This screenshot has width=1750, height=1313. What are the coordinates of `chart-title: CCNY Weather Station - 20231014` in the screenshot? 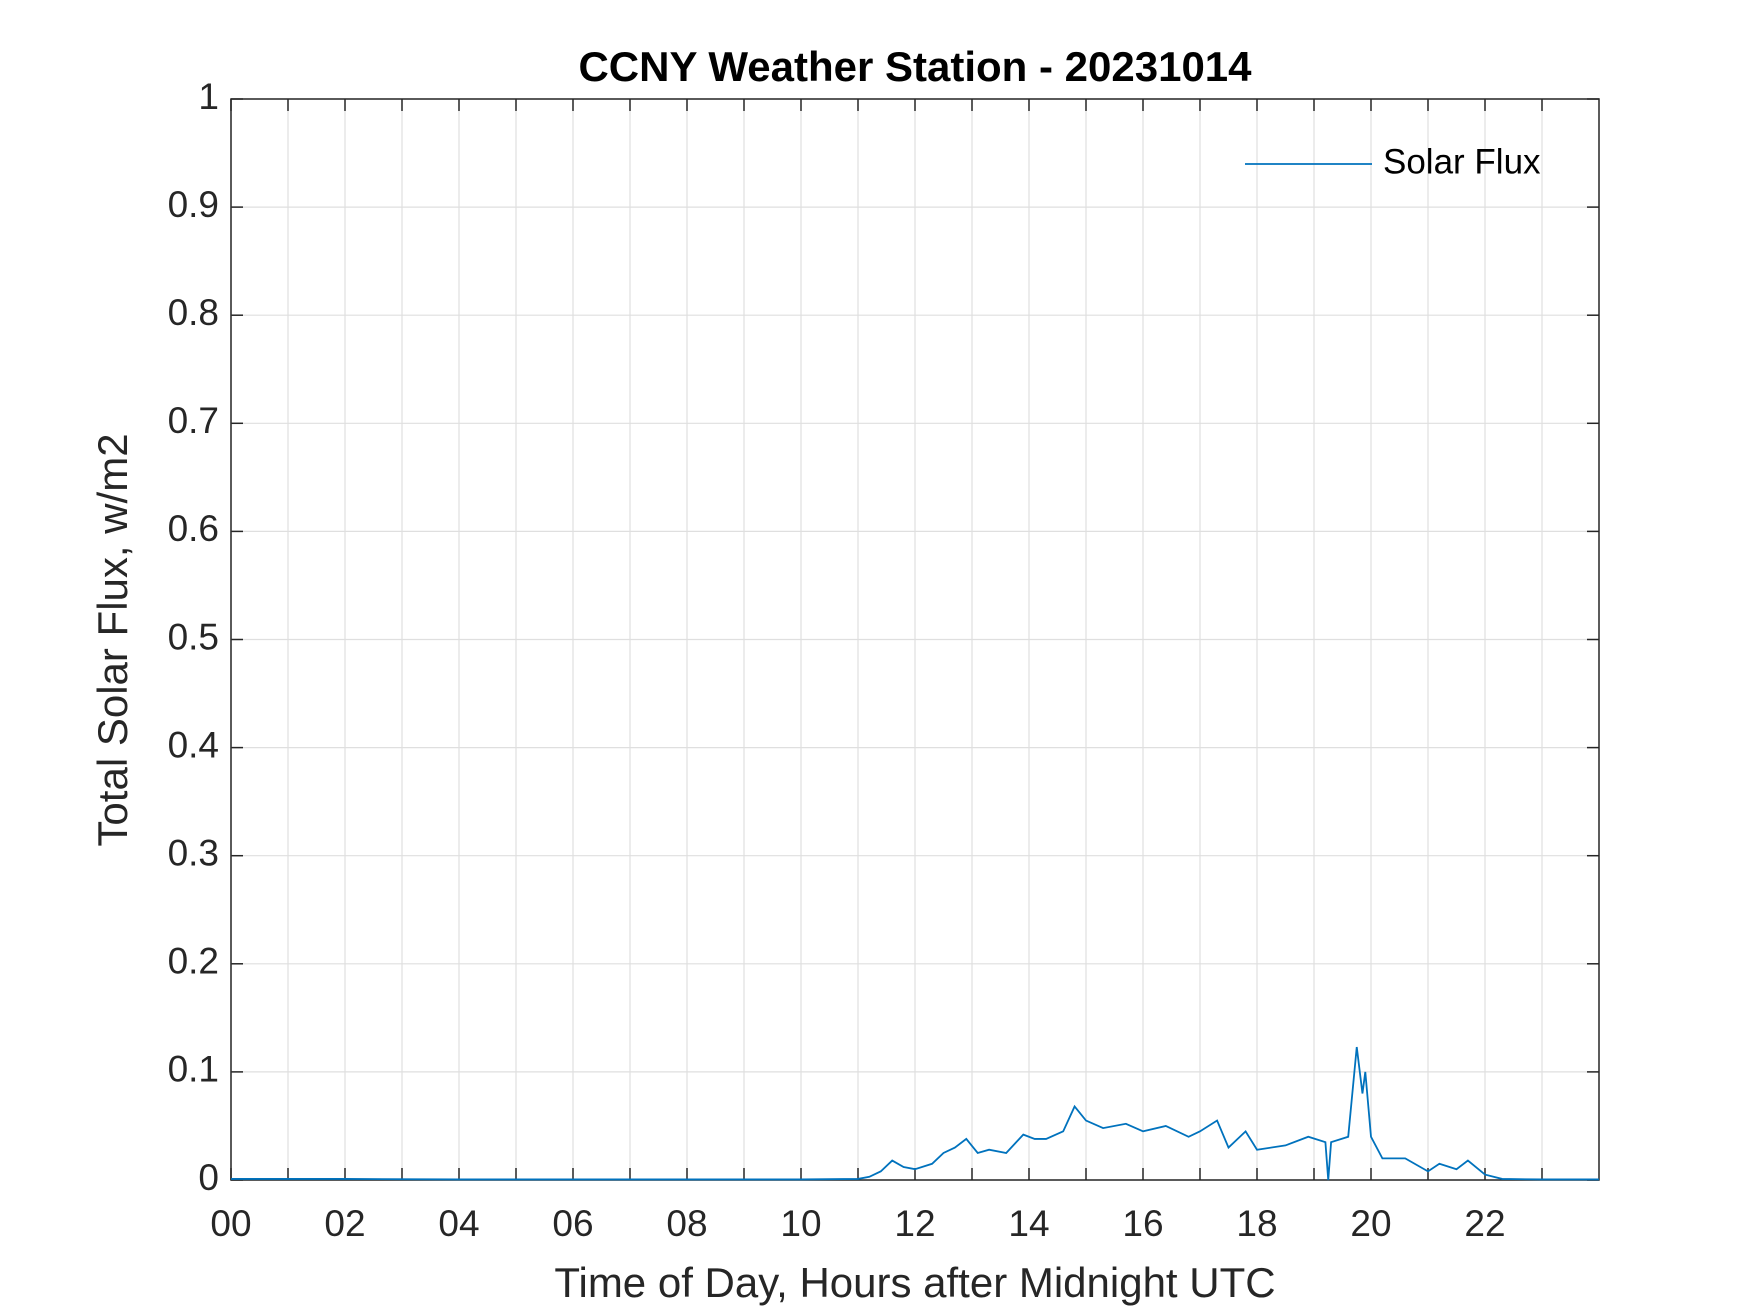 It's located at (915, 66).